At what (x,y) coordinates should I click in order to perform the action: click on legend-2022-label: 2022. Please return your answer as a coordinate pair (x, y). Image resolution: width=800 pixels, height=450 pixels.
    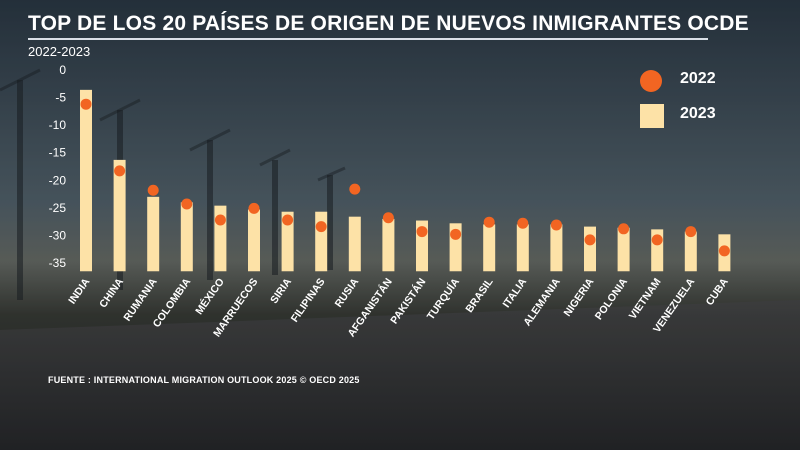
    Looking at the image, I should click on (698, 78).